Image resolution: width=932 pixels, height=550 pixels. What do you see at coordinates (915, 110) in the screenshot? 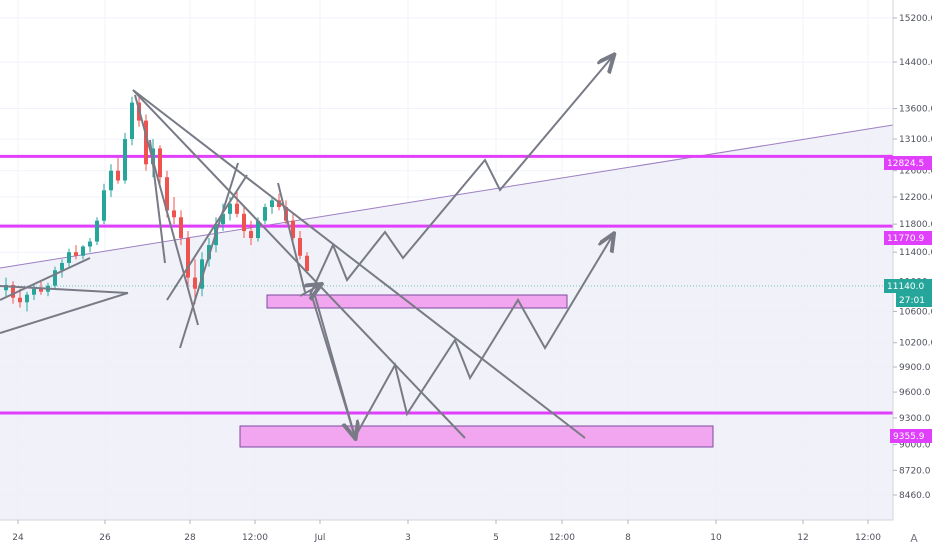
I see `price-tick-label: 13600.0` at bounding box center [915, 110].